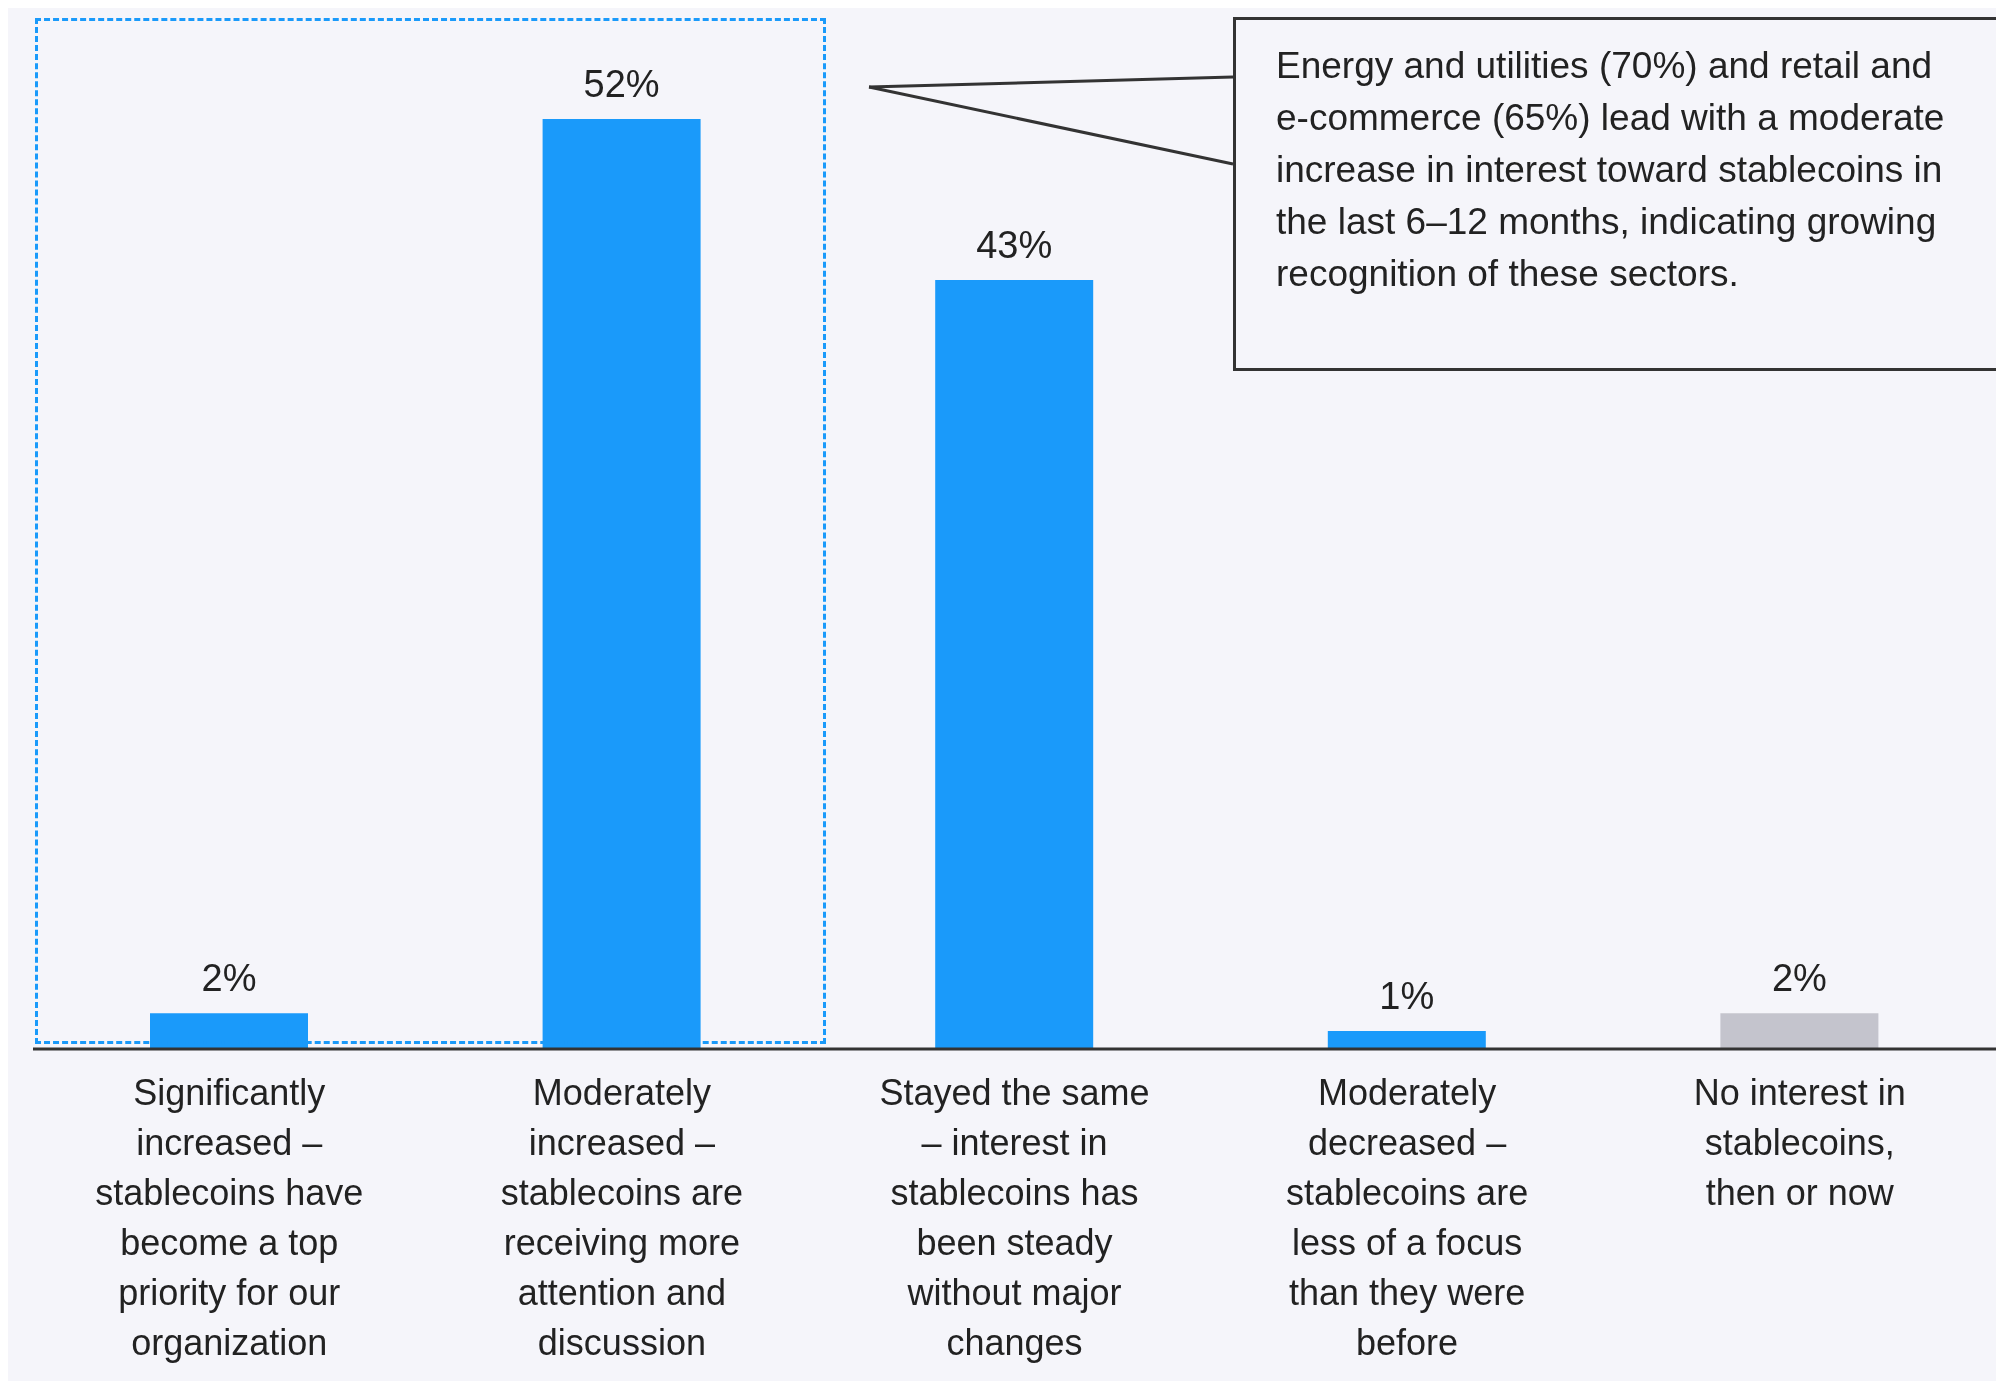  I want to click on x-tick-label: Stayed the same – interest in stablecoins has been steady without major changes, so click(1014, 1217).